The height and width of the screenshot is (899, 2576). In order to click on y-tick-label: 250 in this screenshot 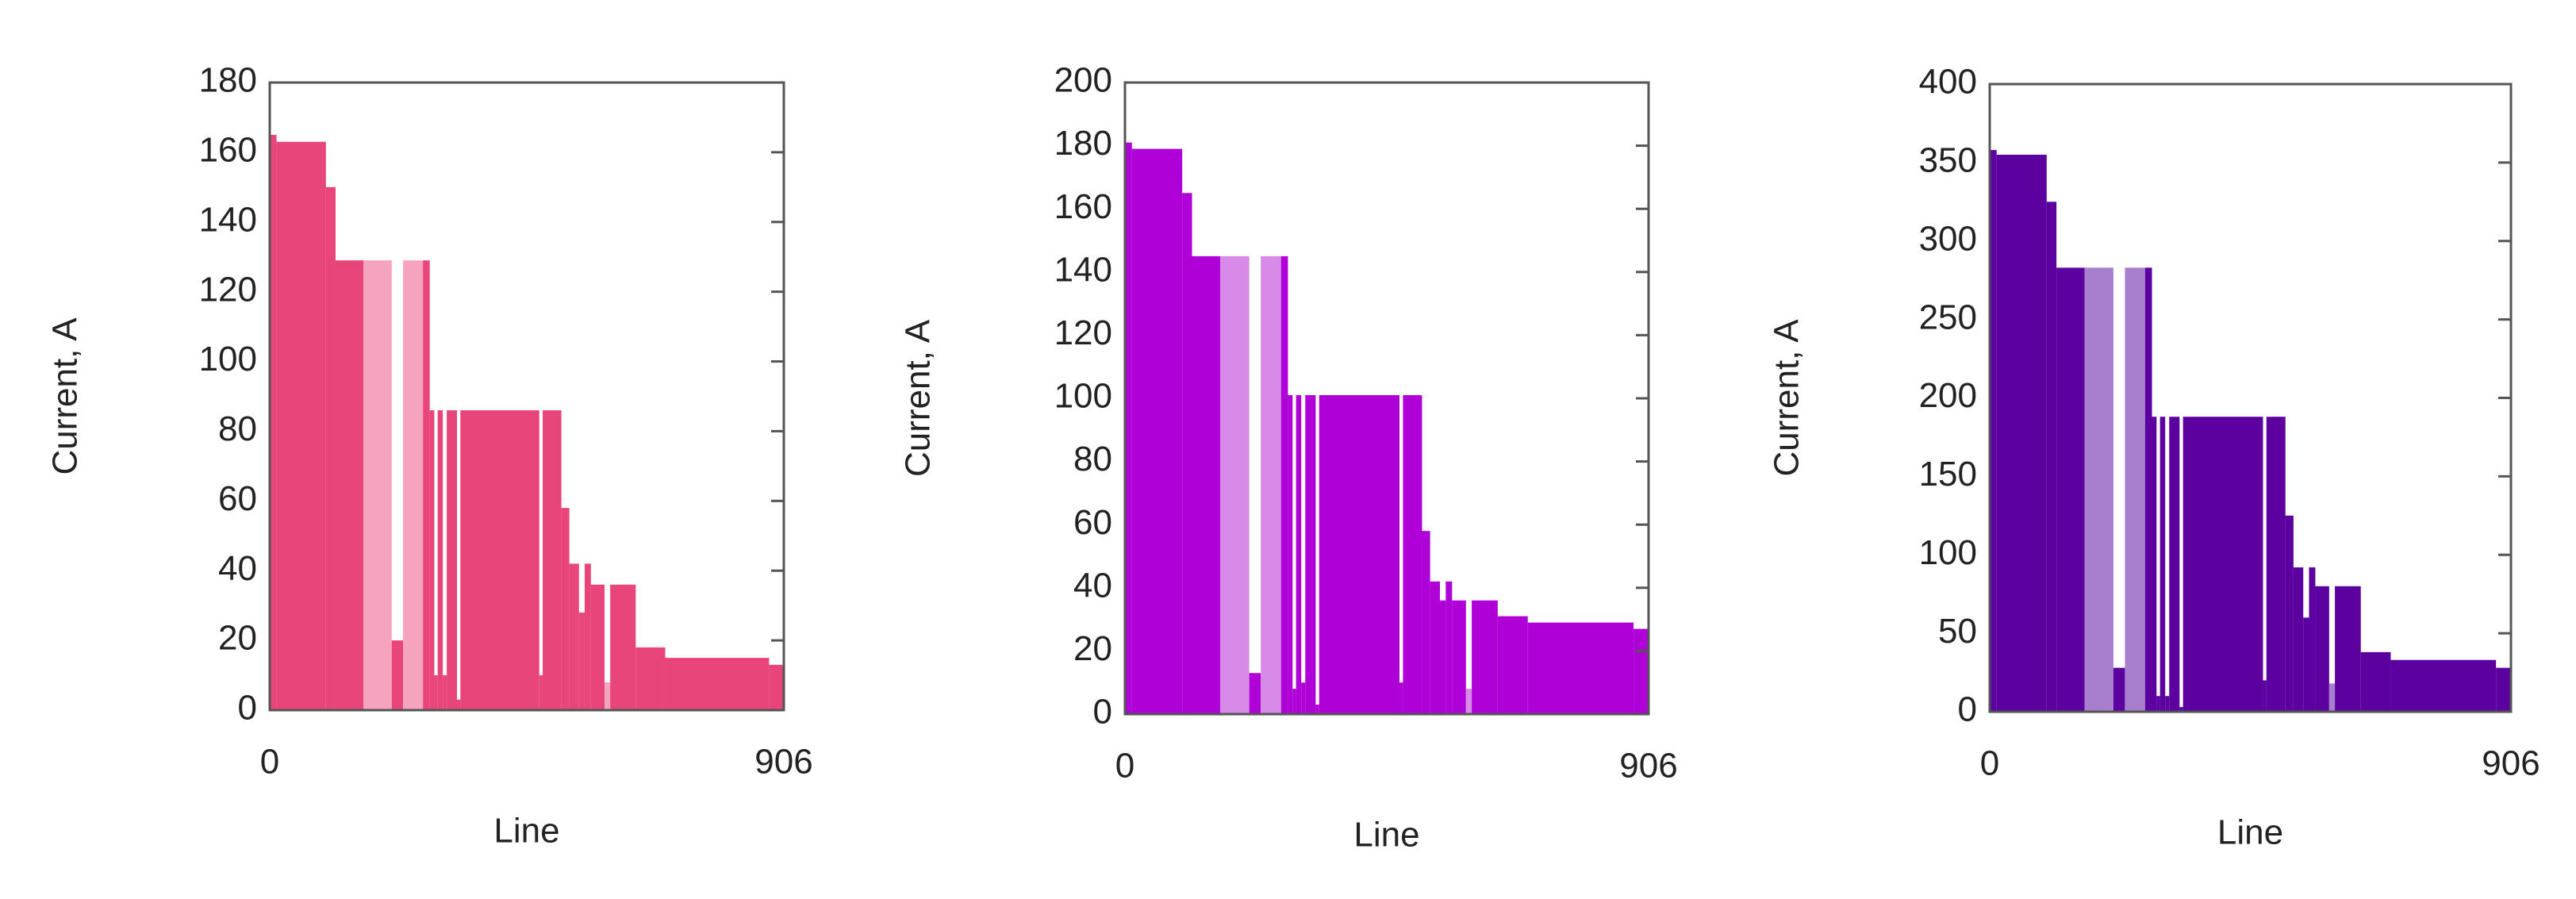, I will do `click(1948, 317)`.